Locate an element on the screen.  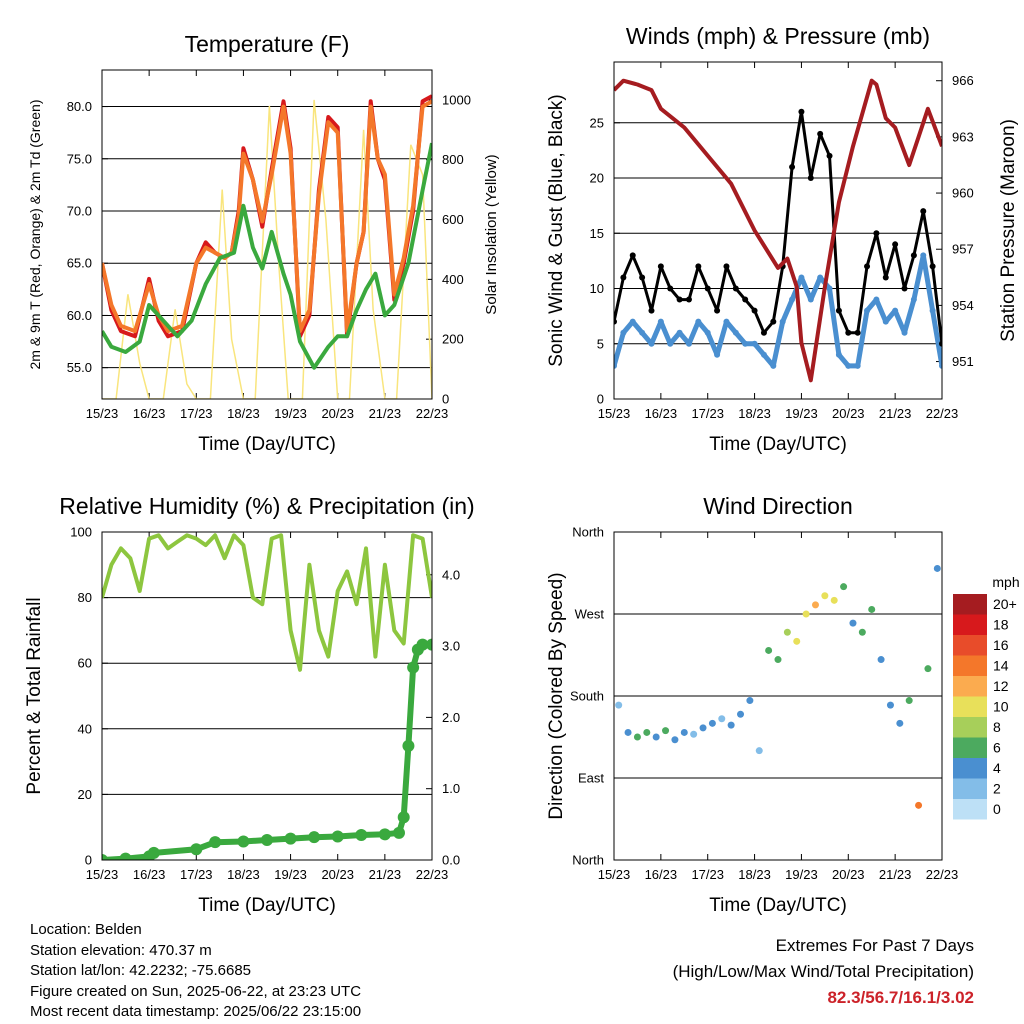
elevation-text: Station elevation: 470.37 m is located at coordinates (121, 950).